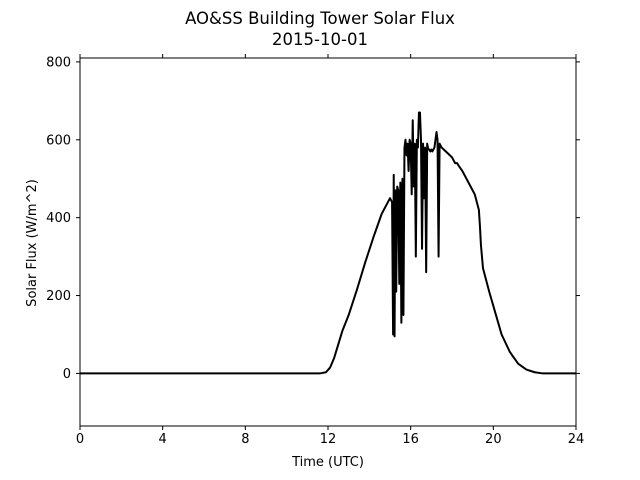 The image size is (640, 480). What do you see at coordinates (58, 62) in the screenshot?
I see `y-tick-label: 800` at bounding box center [58, 62].